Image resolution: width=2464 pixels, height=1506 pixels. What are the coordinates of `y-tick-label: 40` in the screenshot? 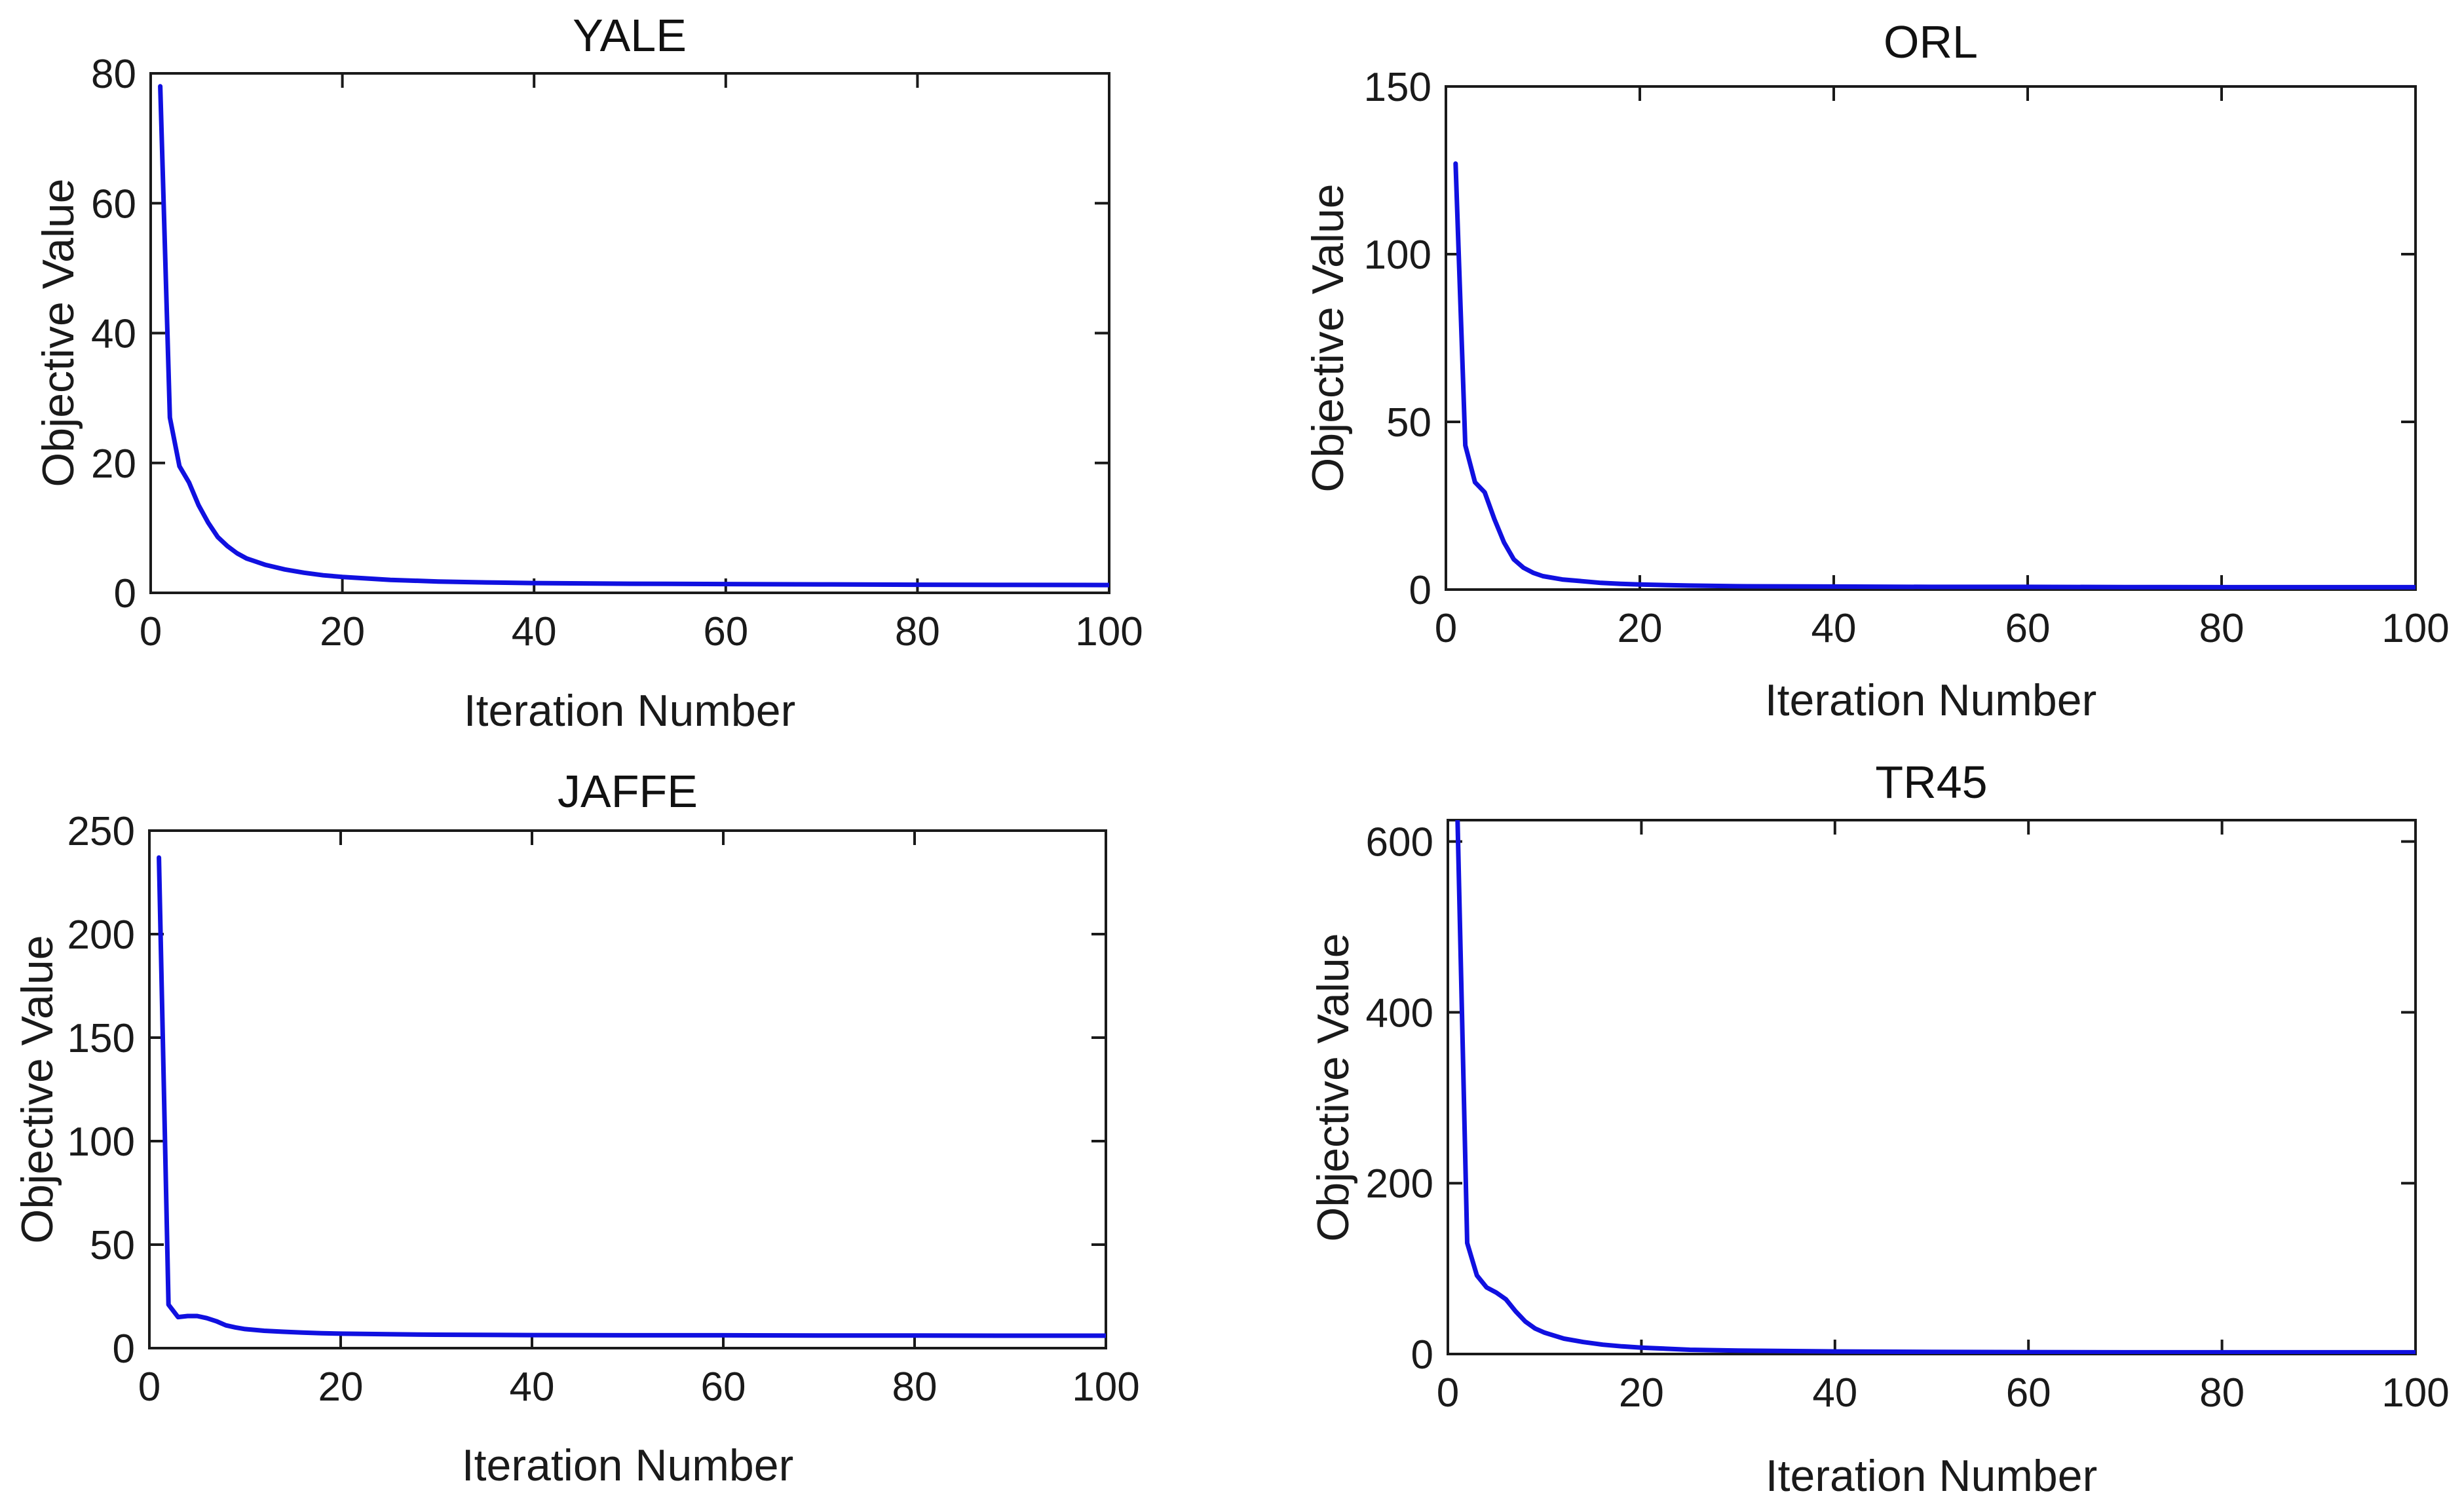 It's located at (113, 334).